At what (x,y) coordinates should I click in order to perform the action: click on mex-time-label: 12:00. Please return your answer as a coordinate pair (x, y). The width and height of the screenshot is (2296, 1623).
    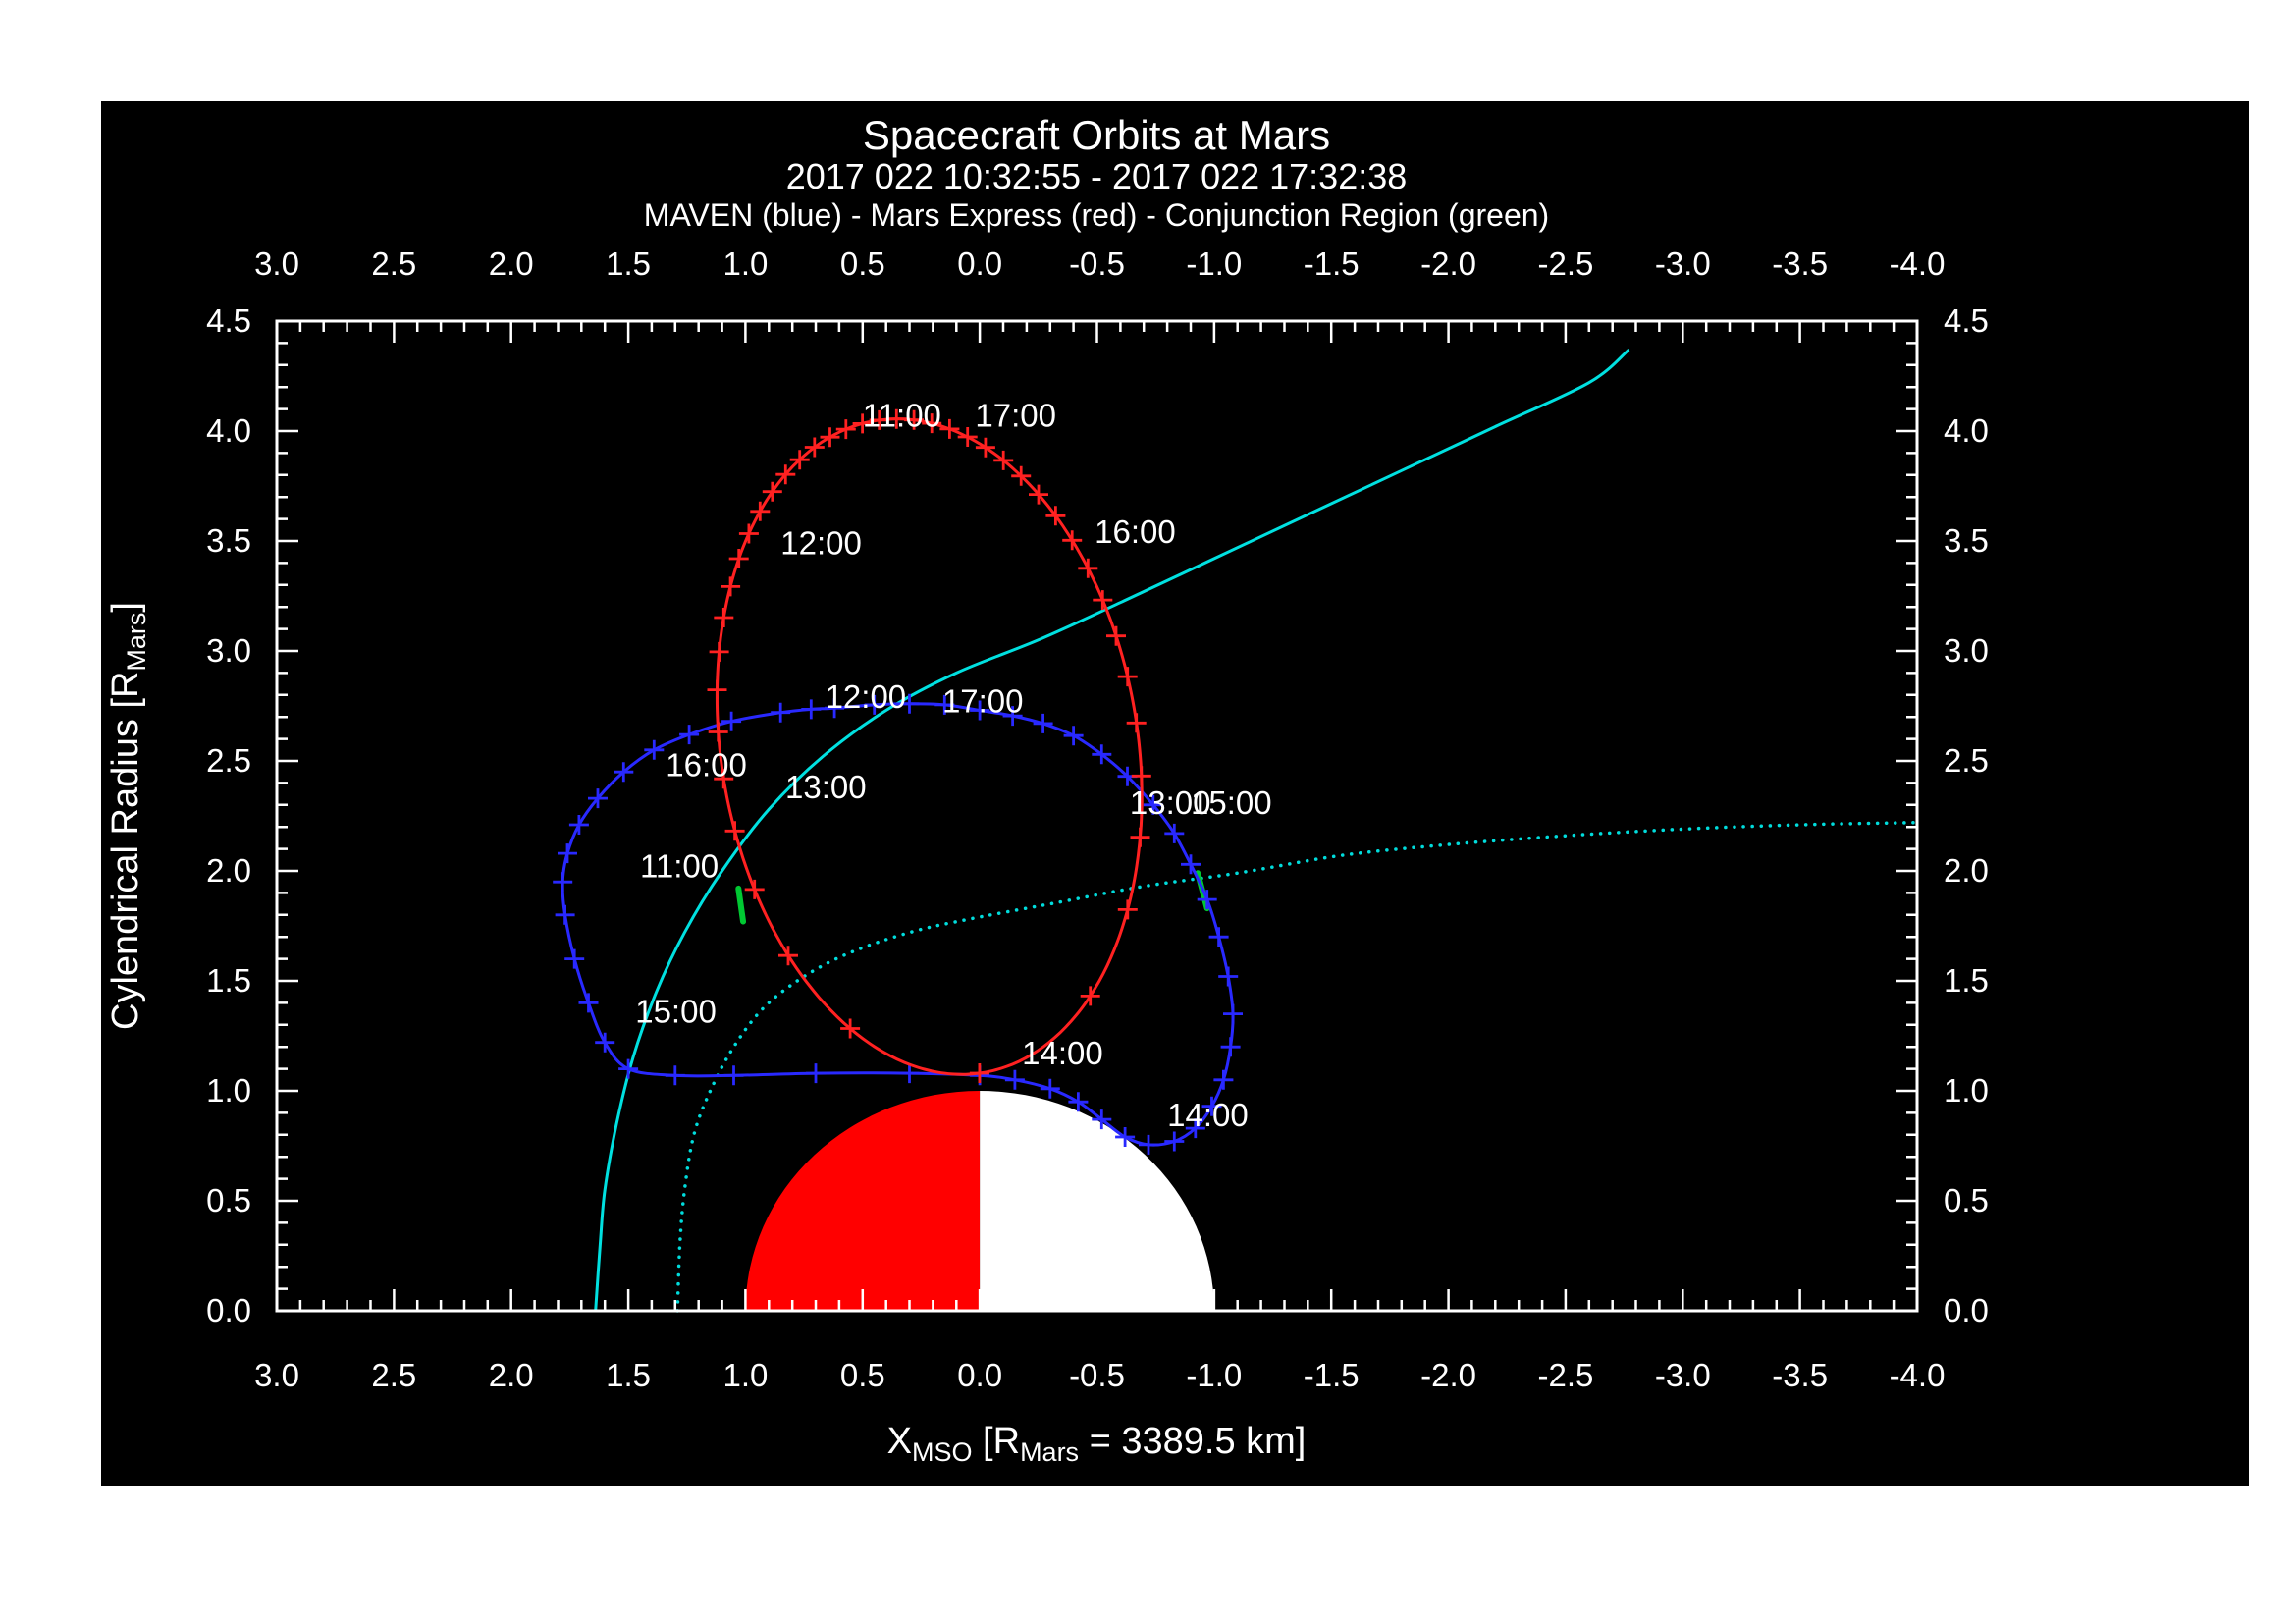
    Looking at the image, I should click on (821, 543).